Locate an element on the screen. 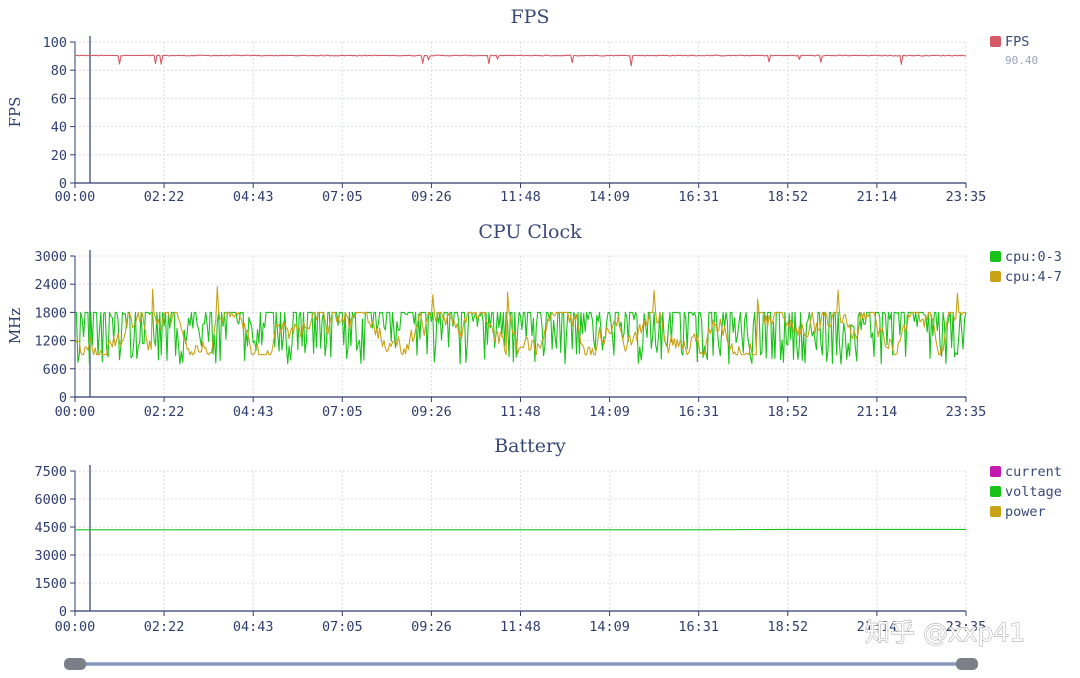 Image resolution: width=1080 pixels, height=678 pixels. legend-item-FPS: FPS 90.40 is located at coordinates (1014, 50).